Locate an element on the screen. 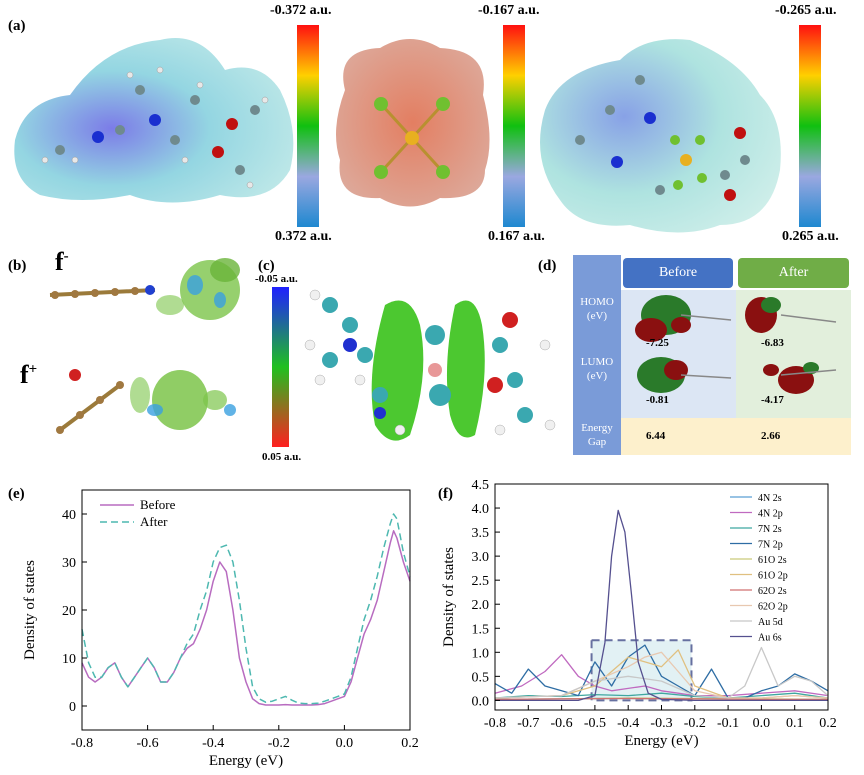 Image resolution: width=864 pixels, height=775 pixels. fukui-minus-label: f- is located at coordinates (62, 261).